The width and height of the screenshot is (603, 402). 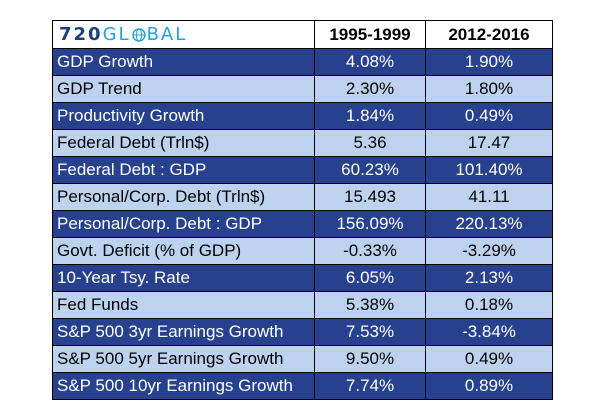 What do you see at coordinates (370, 197) in the screenshot?
I see `value-1995-1999: 15.493` at bounding box center [370, 197].